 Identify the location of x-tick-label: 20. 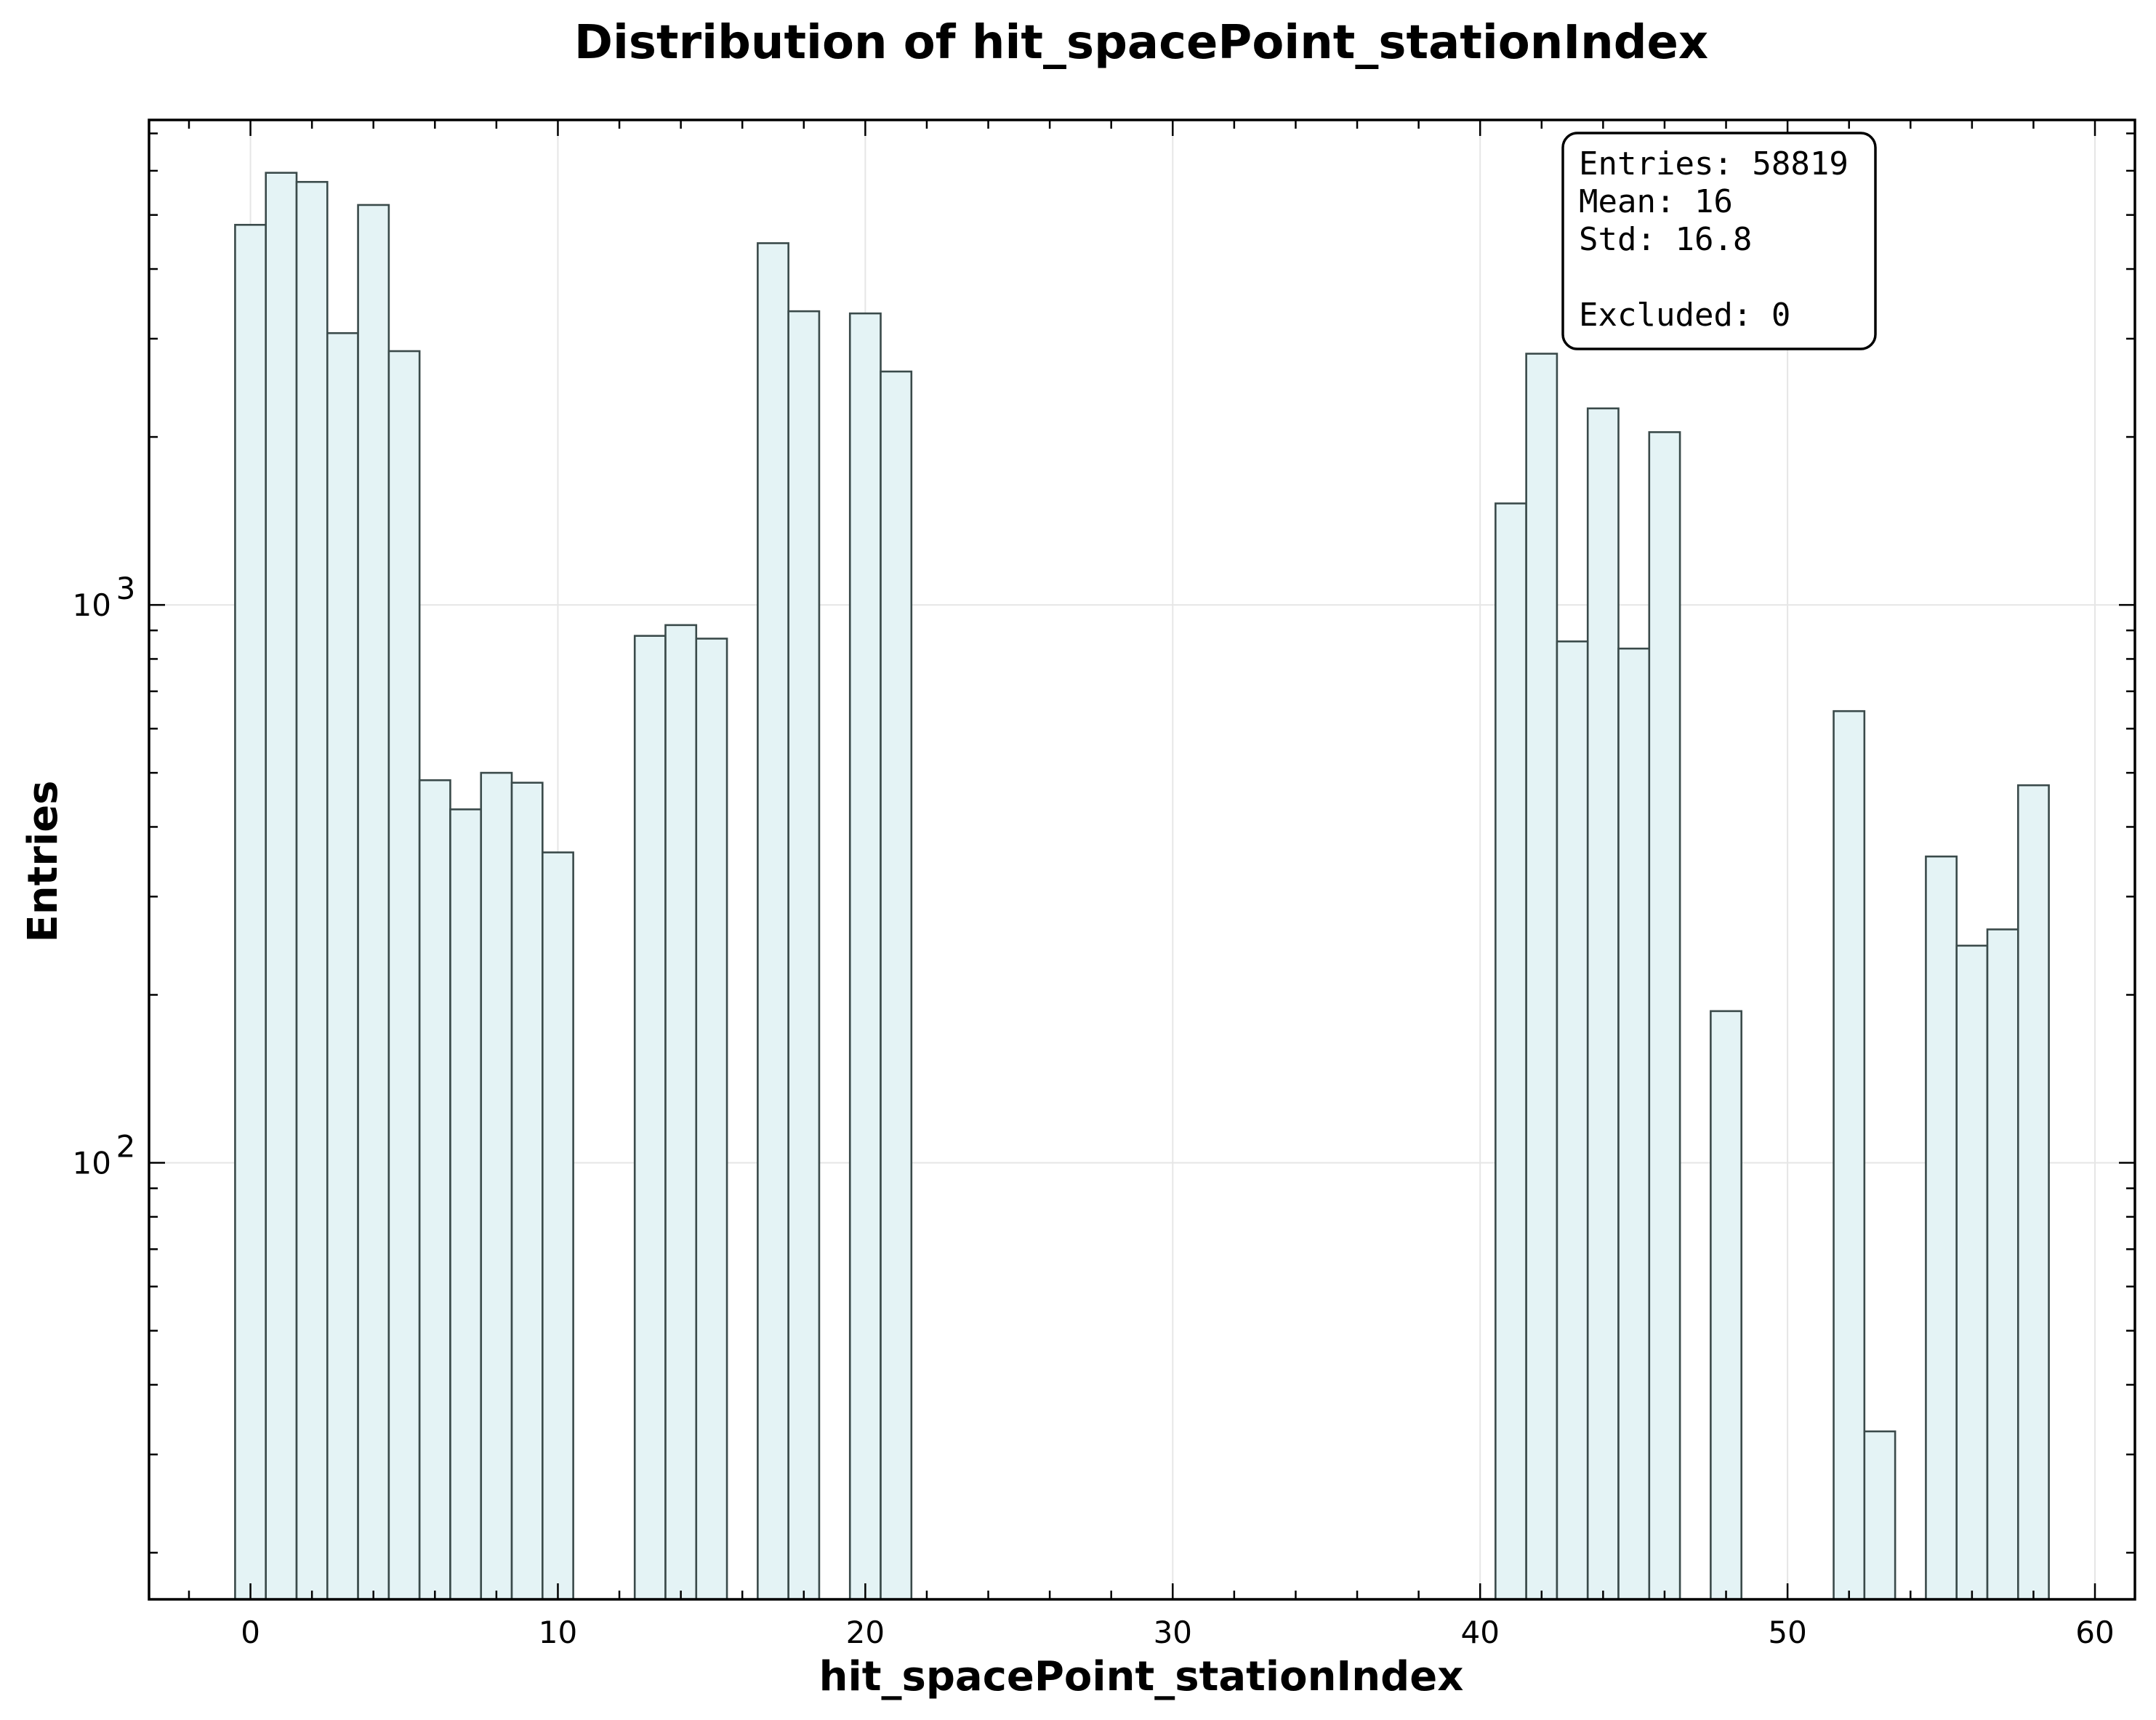
(865, 1632).